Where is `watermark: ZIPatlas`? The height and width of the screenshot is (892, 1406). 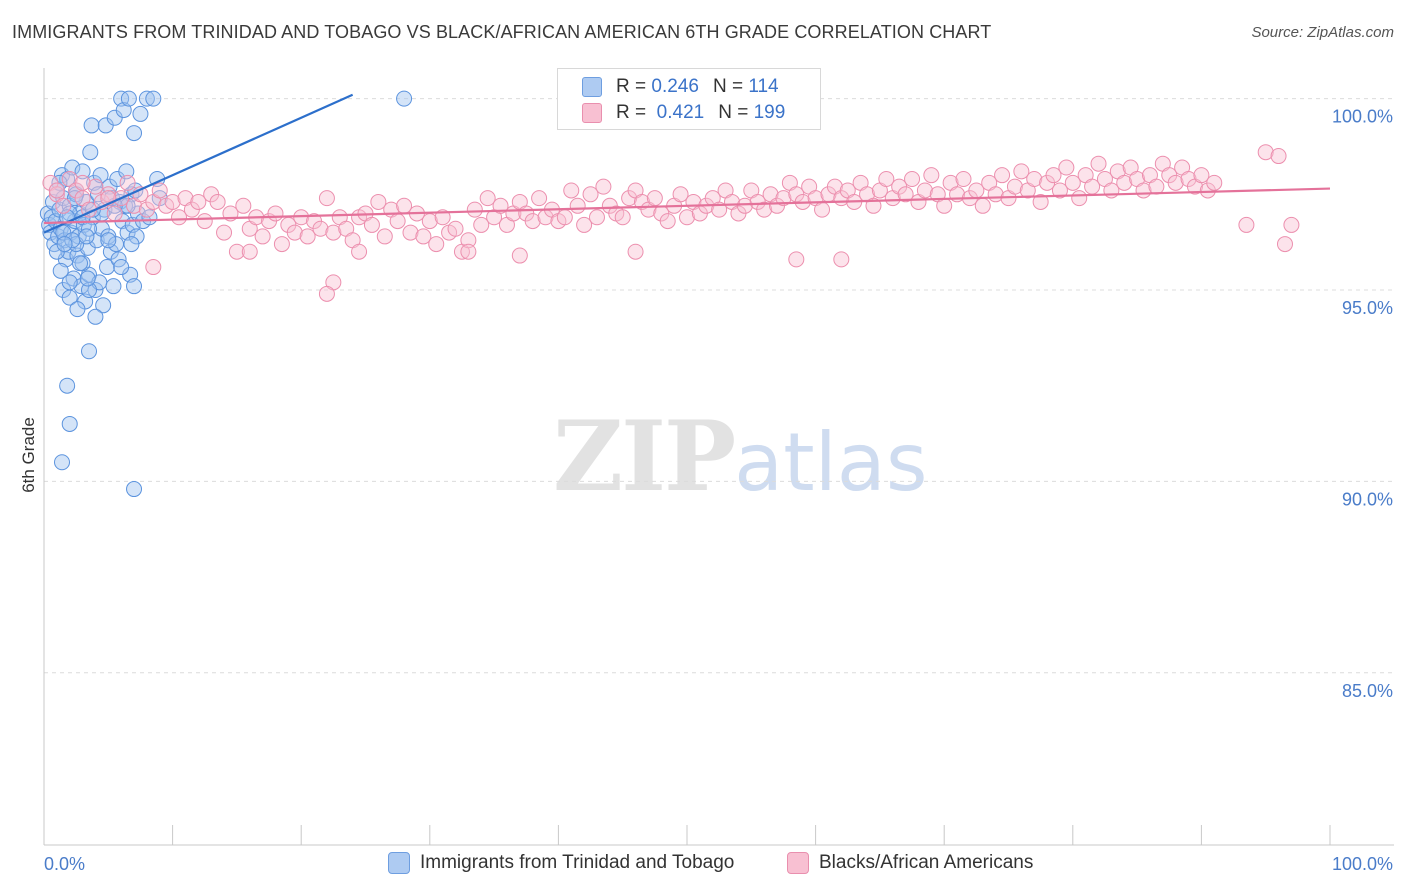 watermark: ZIPatlas is located at coordinates (740, 456).